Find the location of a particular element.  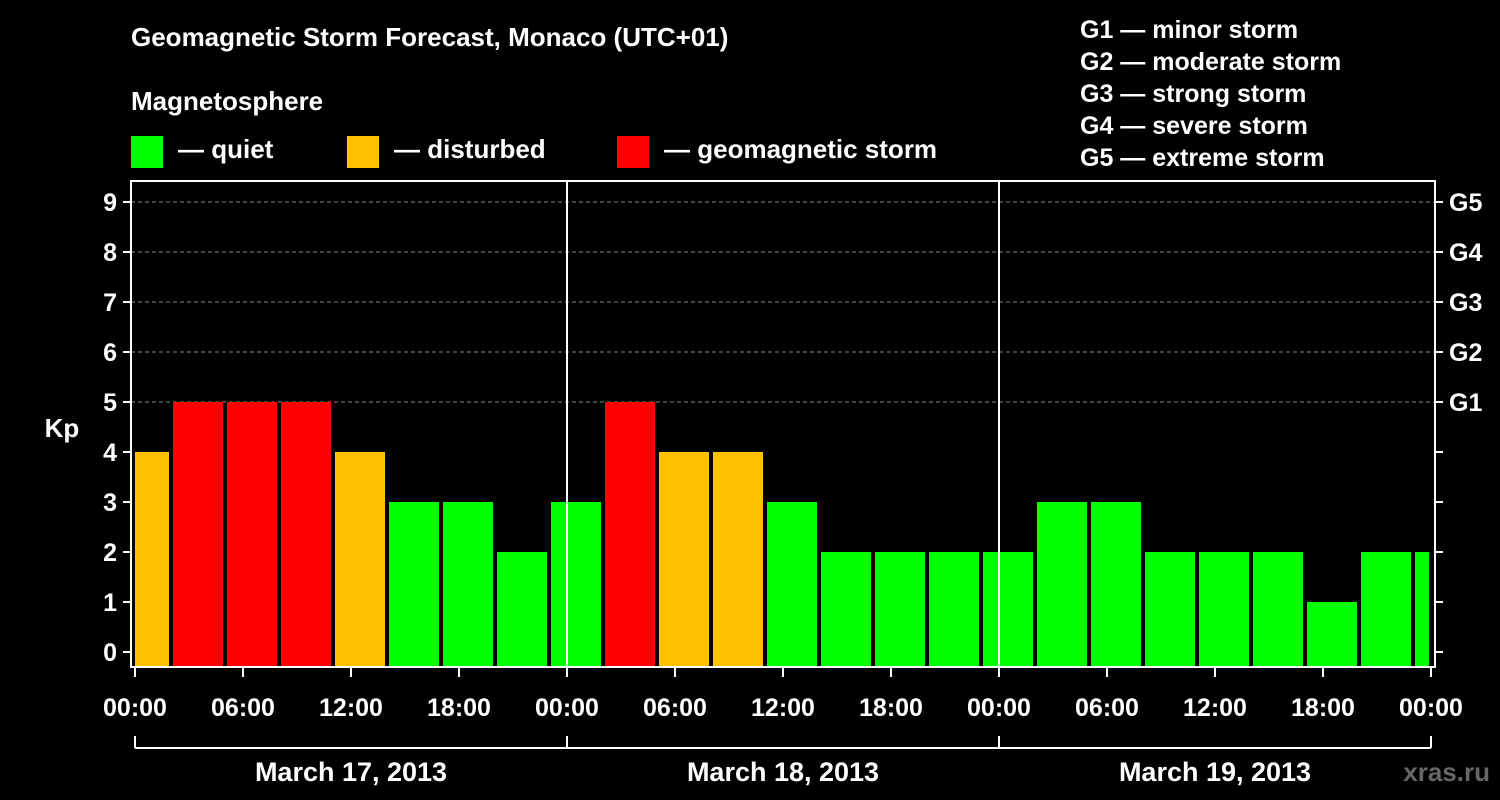

g-level-label: G4 is located at coordinates (1465, 253).